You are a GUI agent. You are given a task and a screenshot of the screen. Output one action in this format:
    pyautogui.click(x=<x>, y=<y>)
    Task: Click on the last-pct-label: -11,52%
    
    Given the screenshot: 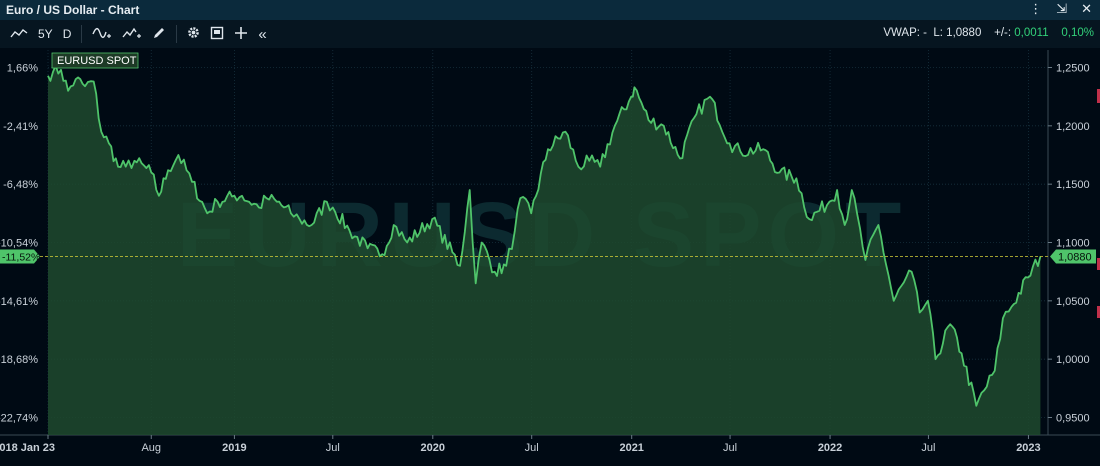 What is the action you would take?
    pyautogui.click(x=21, y=258)
    